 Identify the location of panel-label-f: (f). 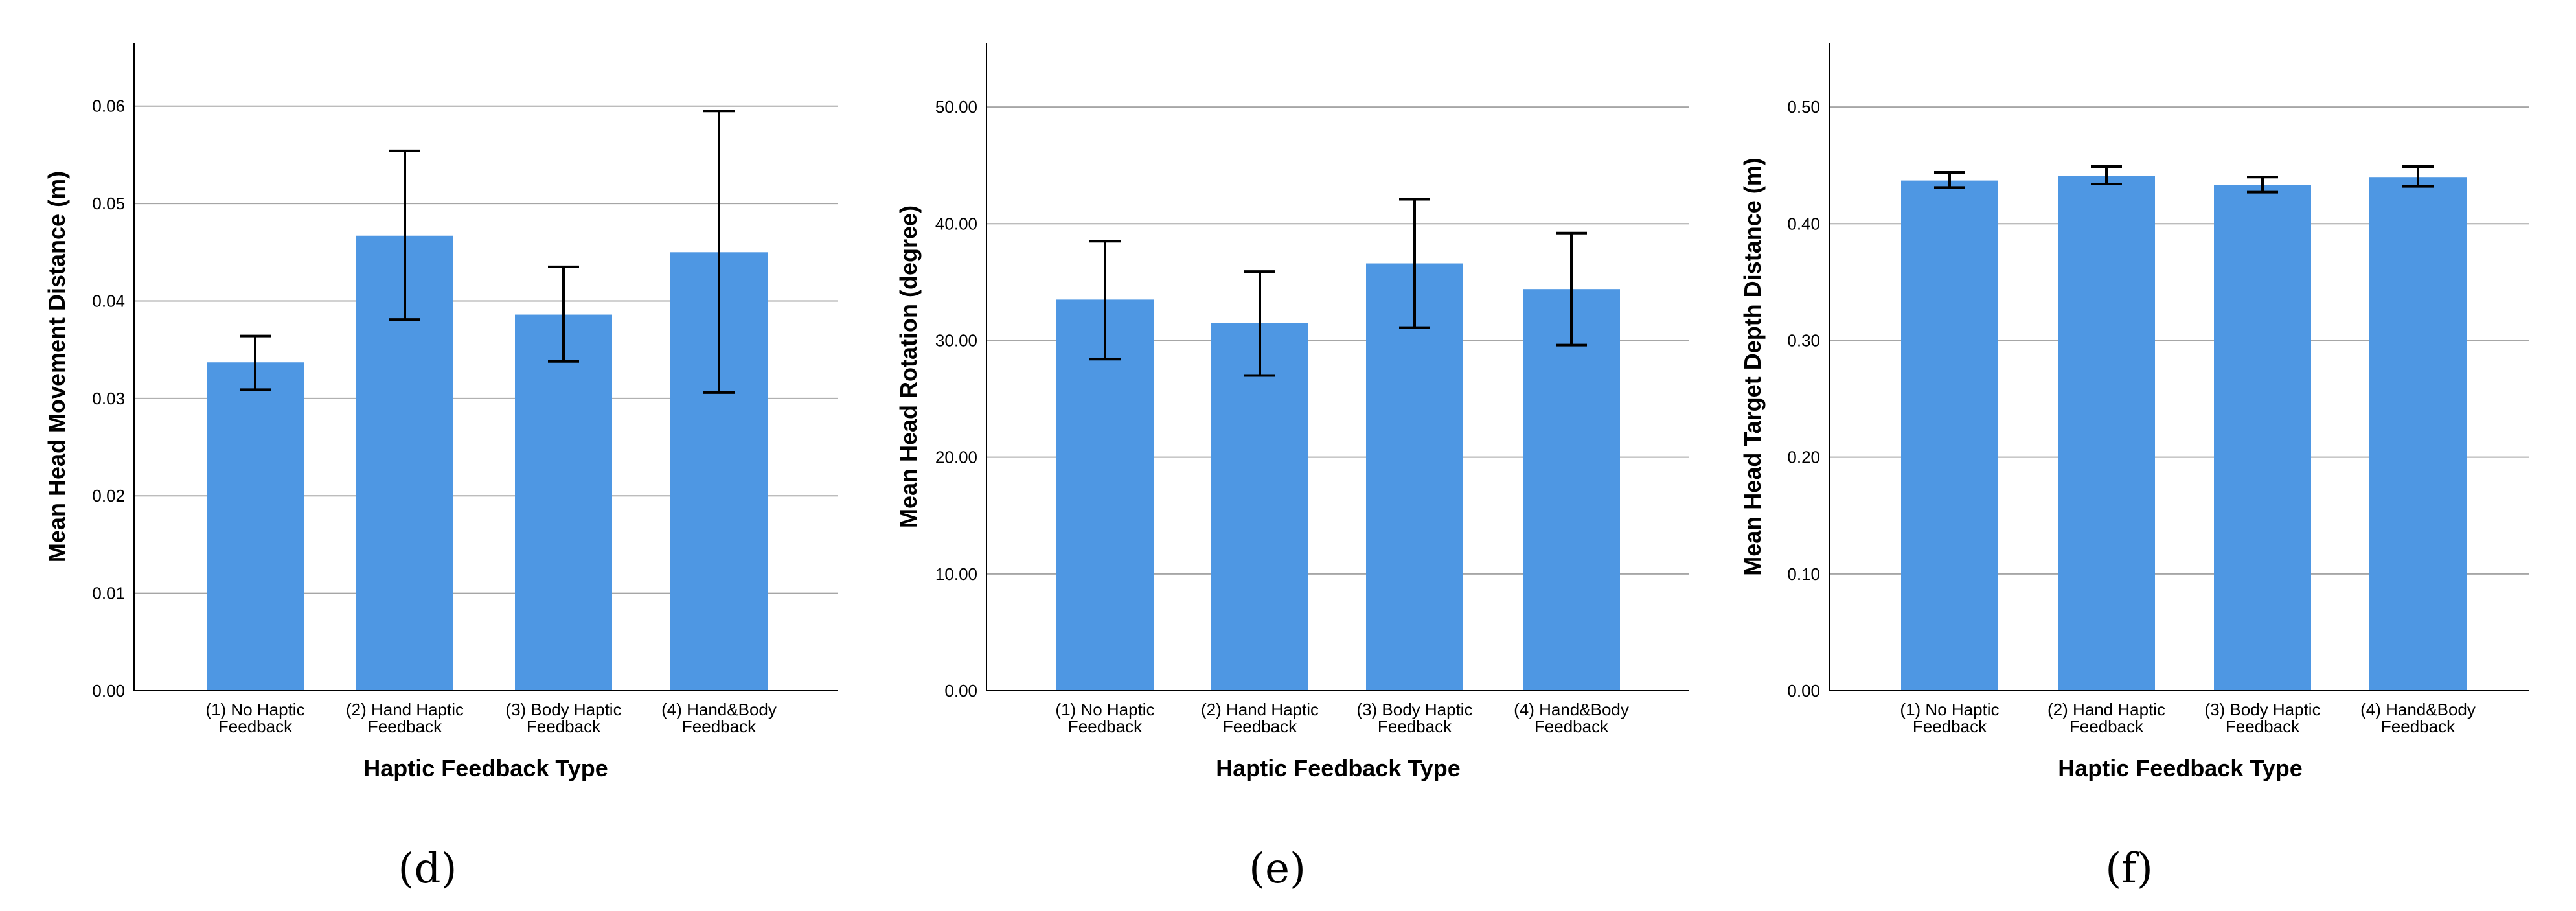
(2129, 869).